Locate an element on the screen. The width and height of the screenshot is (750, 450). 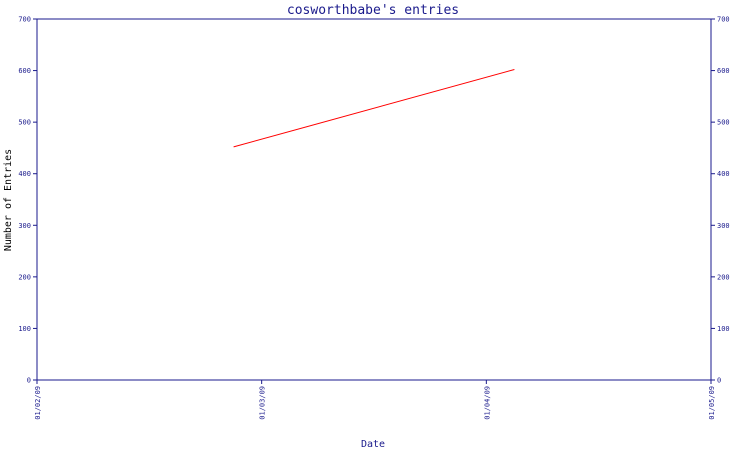
series-layer is located at coordinates (374, 108).